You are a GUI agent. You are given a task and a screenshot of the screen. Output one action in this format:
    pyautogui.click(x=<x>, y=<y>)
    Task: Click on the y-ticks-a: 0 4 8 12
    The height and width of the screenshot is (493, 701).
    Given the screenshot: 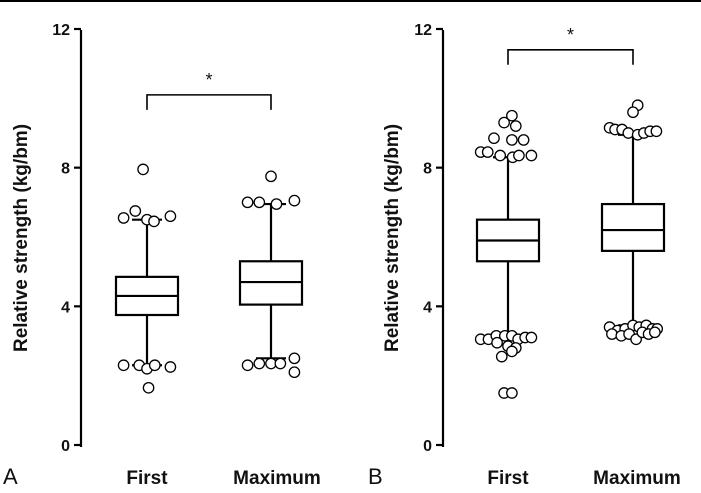 What is the action you would take?
    pyautogui.click(x=66, y=238)
    